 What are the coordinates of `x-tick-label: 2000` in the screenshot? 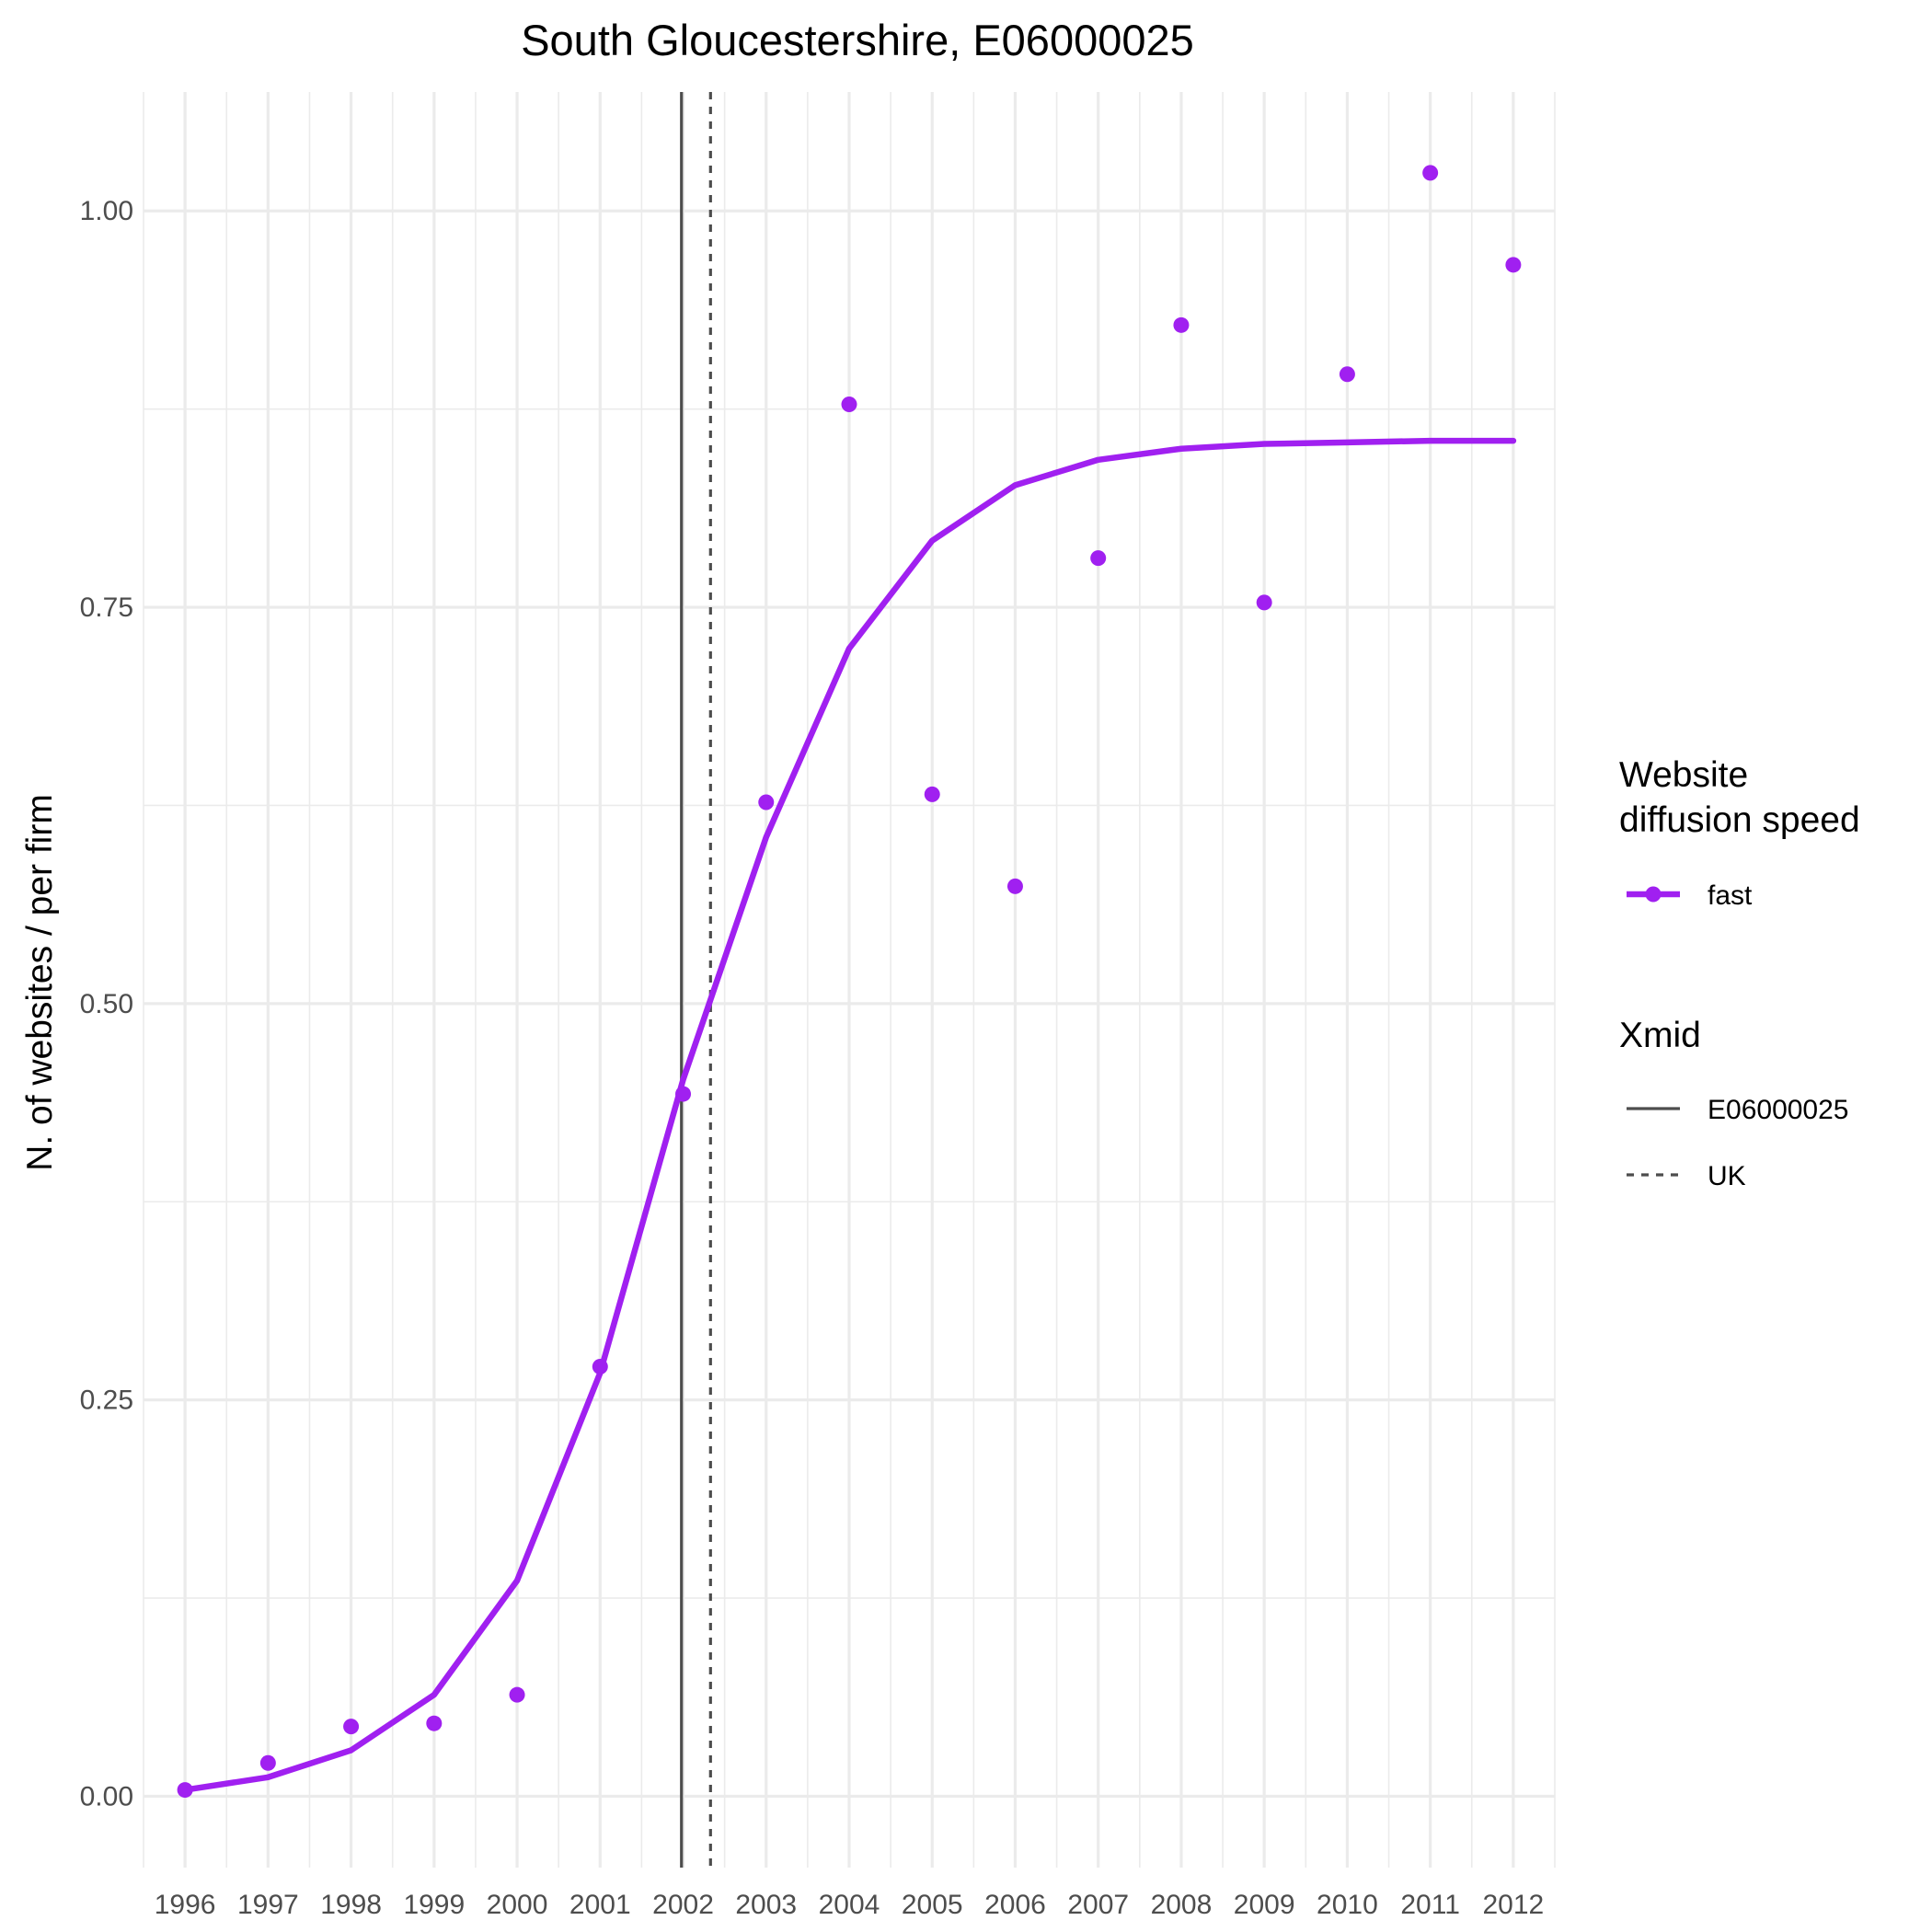 It's located at (517, 1905).